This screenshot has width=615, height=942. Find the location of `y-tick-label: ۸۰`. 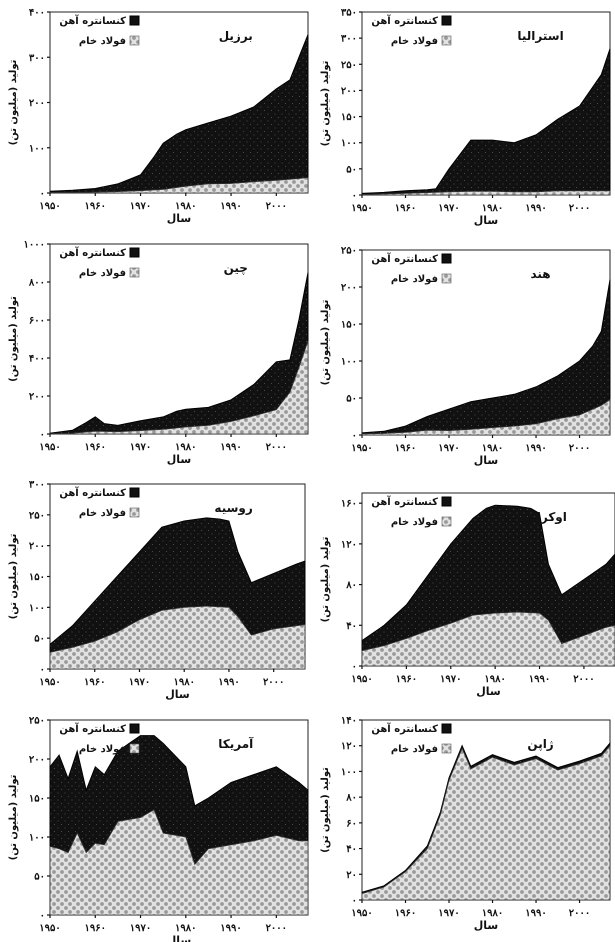

y-tick-label: ۸۰ is located at coordinates (351, 585).